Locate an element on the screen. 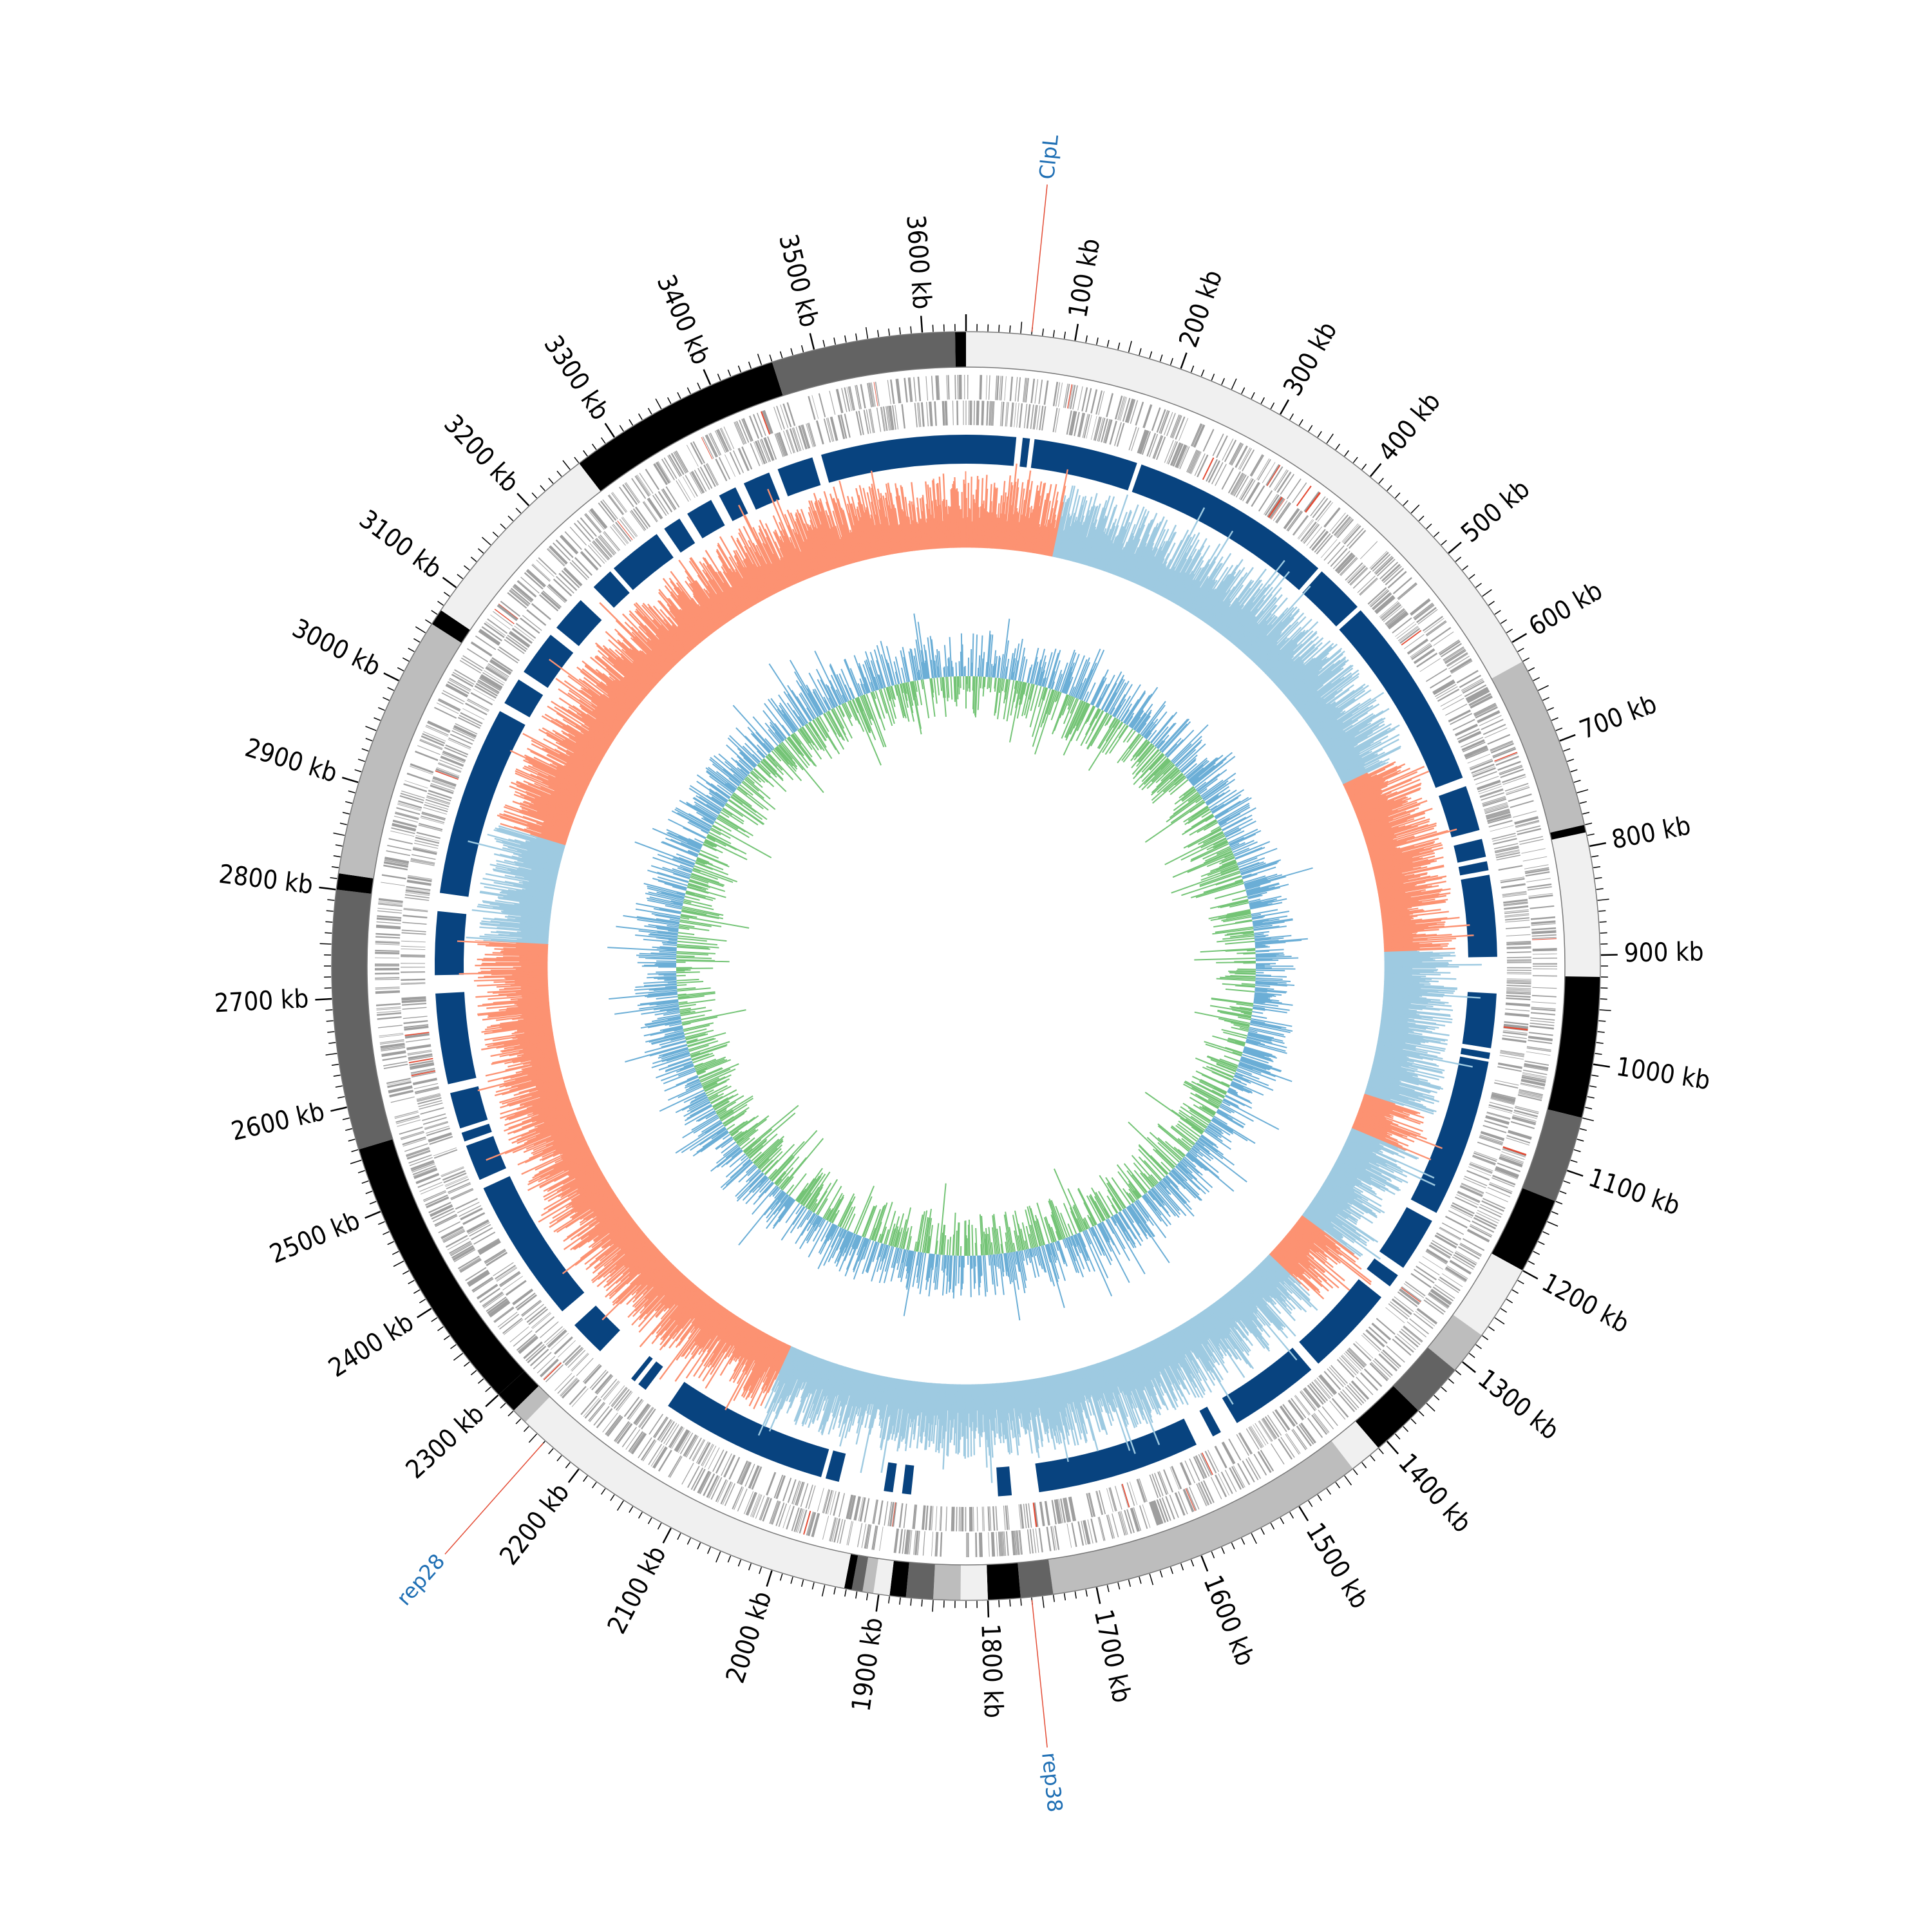  tick-label: 3500 kb is located at coordinates (798, 280).